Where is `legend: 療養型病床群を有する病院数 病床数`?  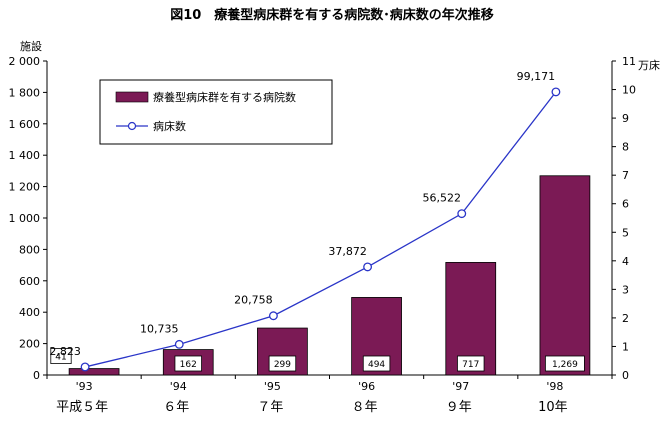 legend: 療養型病床群を有する病院数 病床数 is located at coordinates (216, 112).